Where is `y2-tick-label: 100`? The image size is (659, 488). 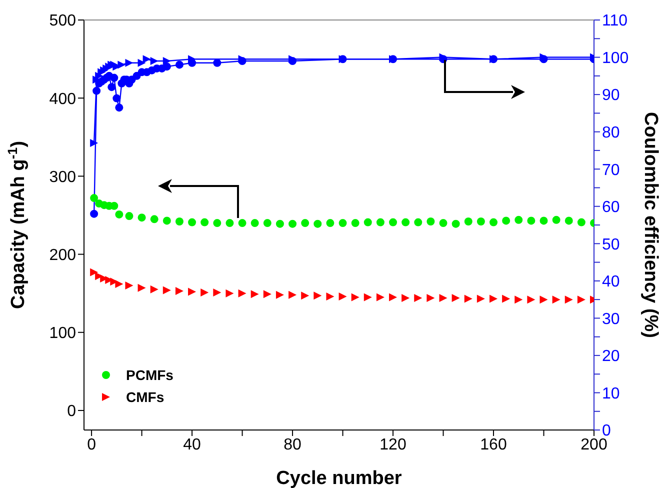 y2-tick-label: 100 is located at coordinates (615, 58).